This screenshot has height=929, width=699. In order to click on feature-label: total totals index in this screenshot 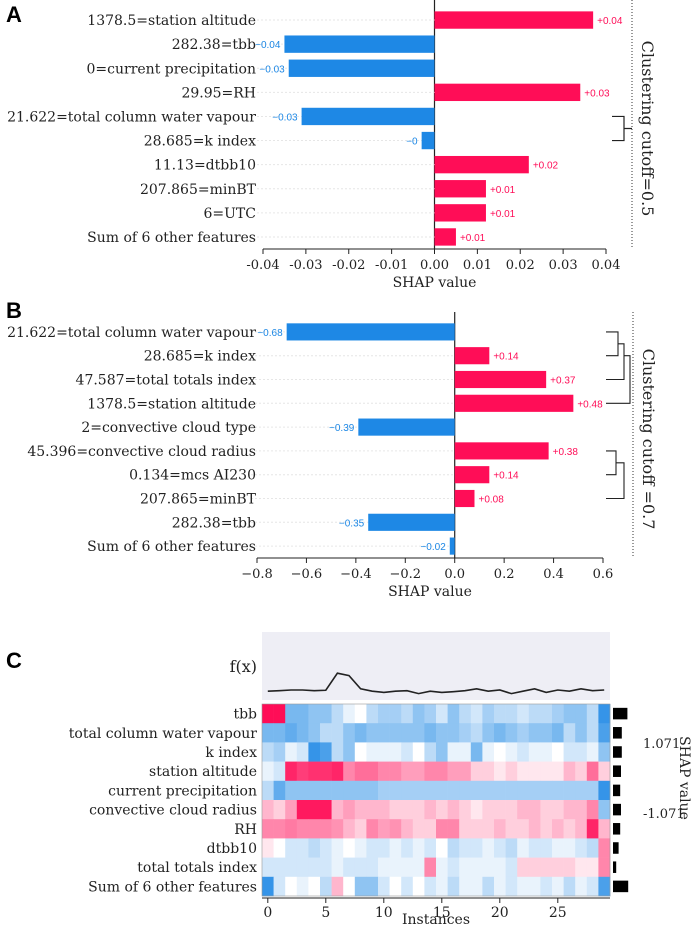, I will do `click(197, 868)`.